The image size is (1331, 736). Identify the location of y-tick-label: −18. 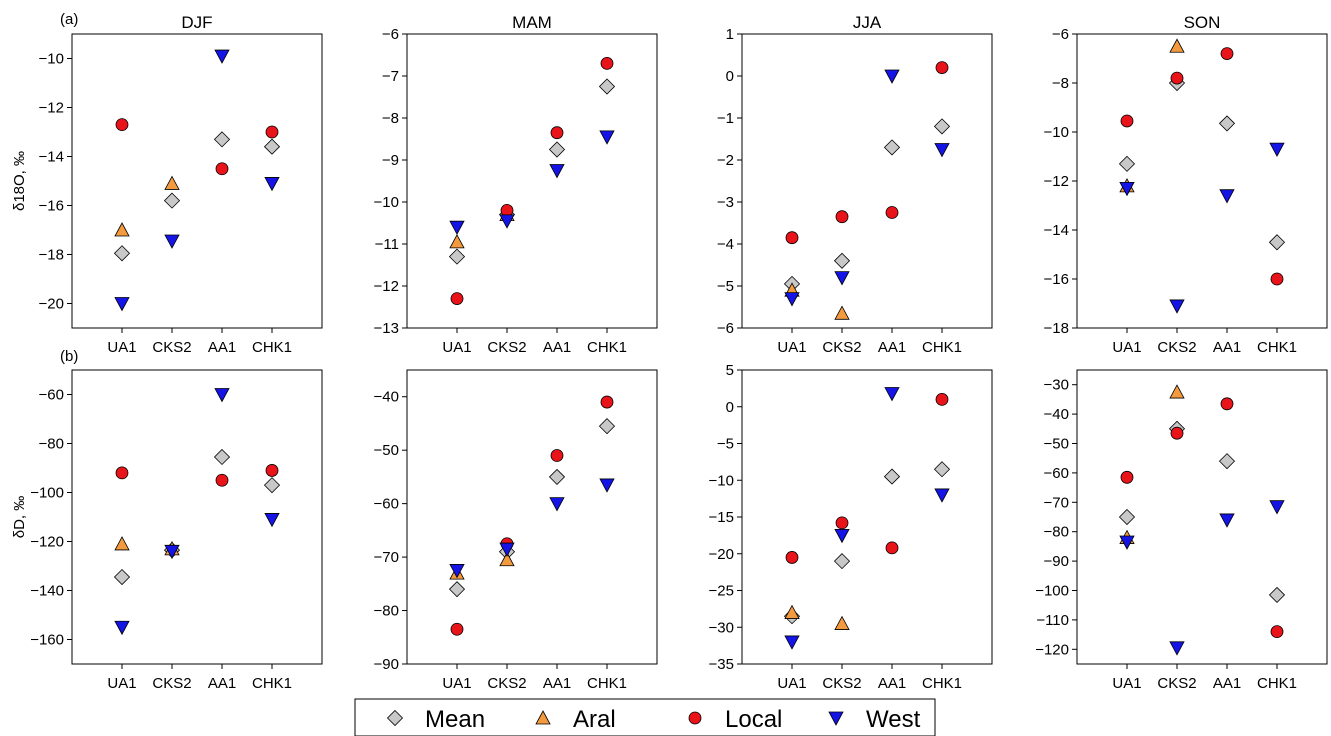
(51, 255).